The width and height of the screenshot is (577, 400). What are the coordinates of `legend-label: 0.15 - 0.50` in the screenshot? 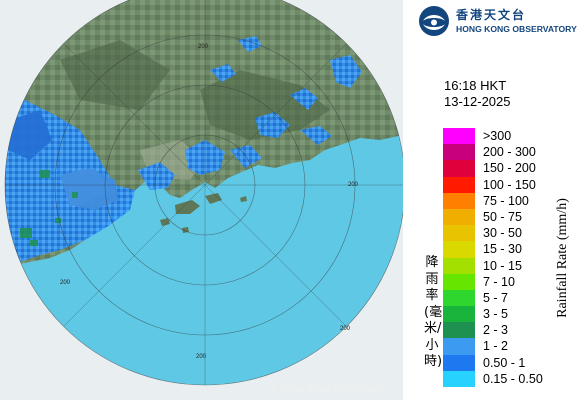 It's located at (513, 378).